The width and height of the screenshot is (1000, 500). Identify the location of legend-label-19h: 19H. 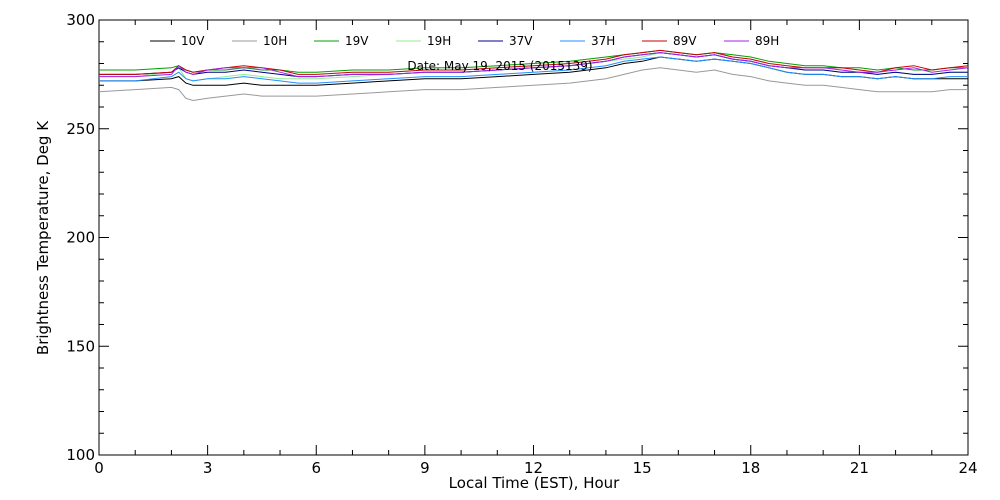
(439, 41).